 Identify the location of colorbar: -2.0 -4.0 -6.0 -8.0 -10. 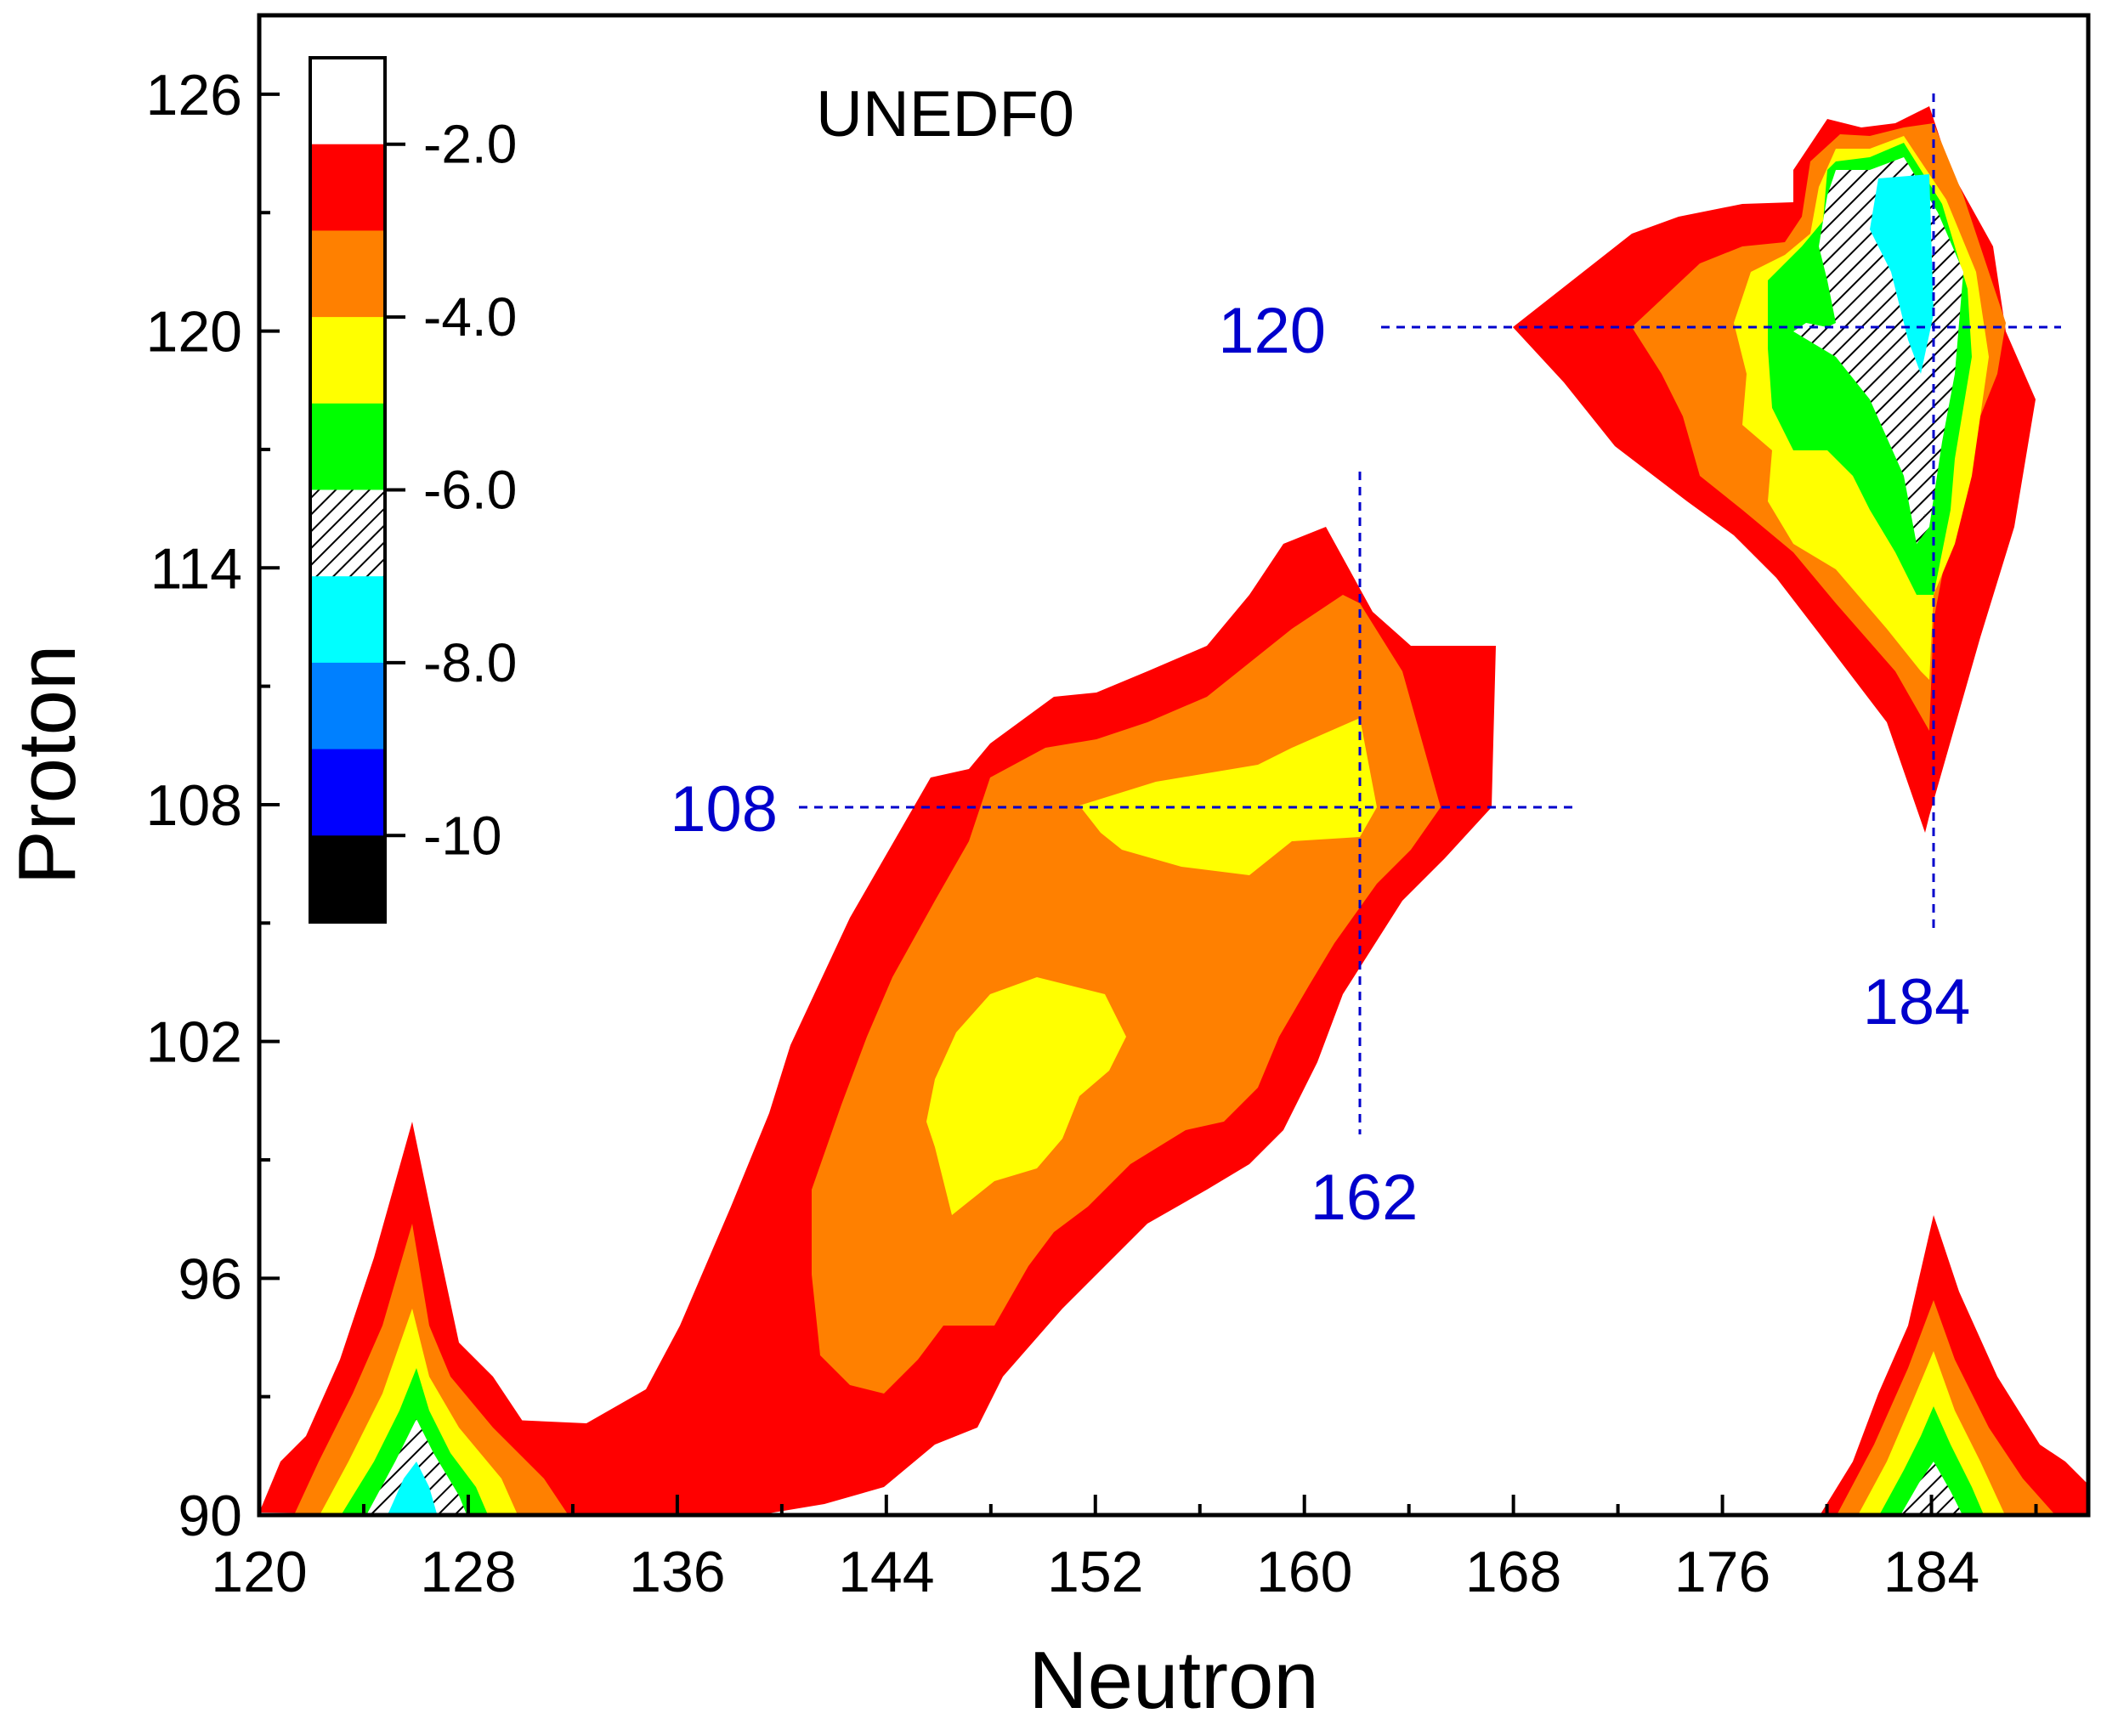
(413, 490).